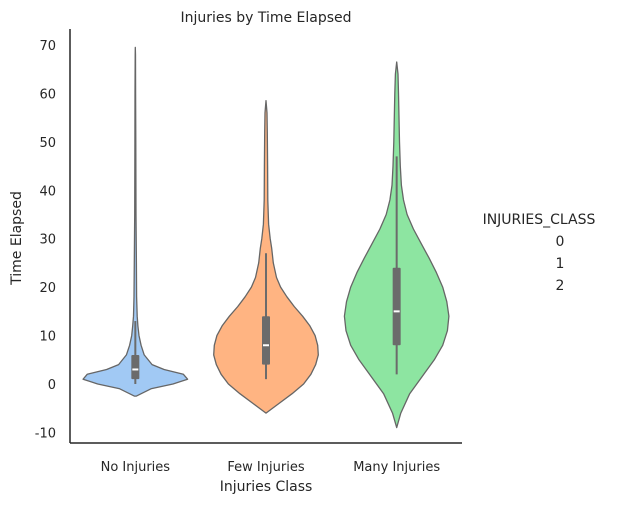 The height and width of the screenshot is (508, 622). What do you see at coordinates (47, 143) in the screenshot?
I see `y-tick-label: 50` at bounding box center [47, 143].